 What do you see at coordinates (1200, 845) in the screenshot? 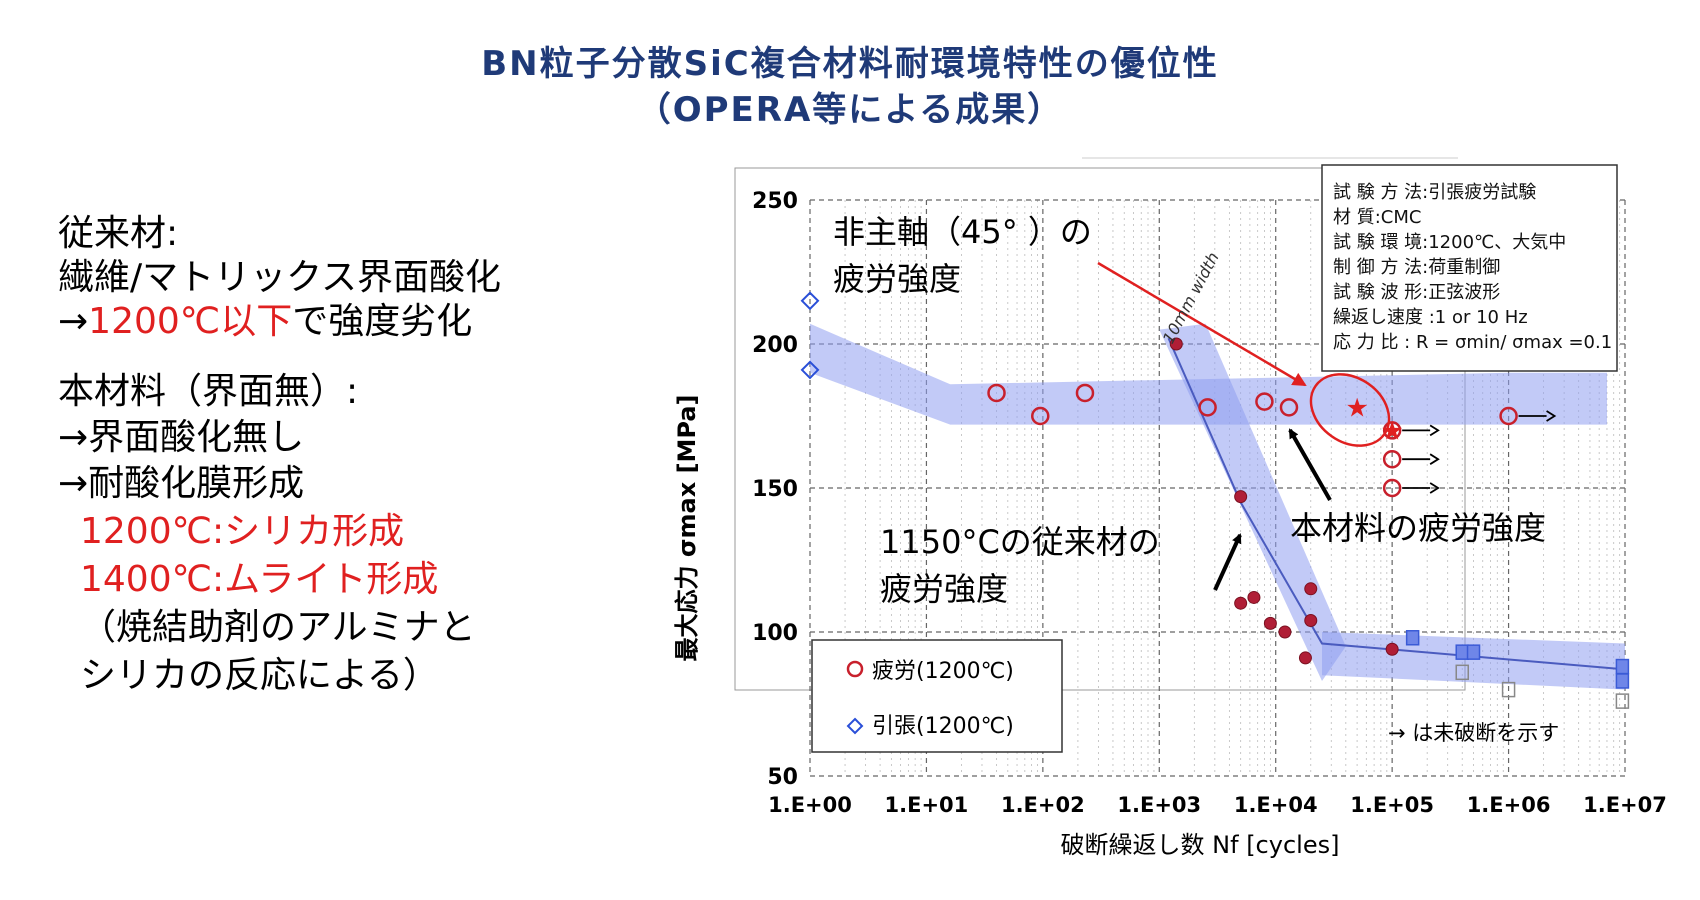
I see `x-axis-label: 破断繰返し数 Nf [cycles]` at bounding box center [1200, 845].